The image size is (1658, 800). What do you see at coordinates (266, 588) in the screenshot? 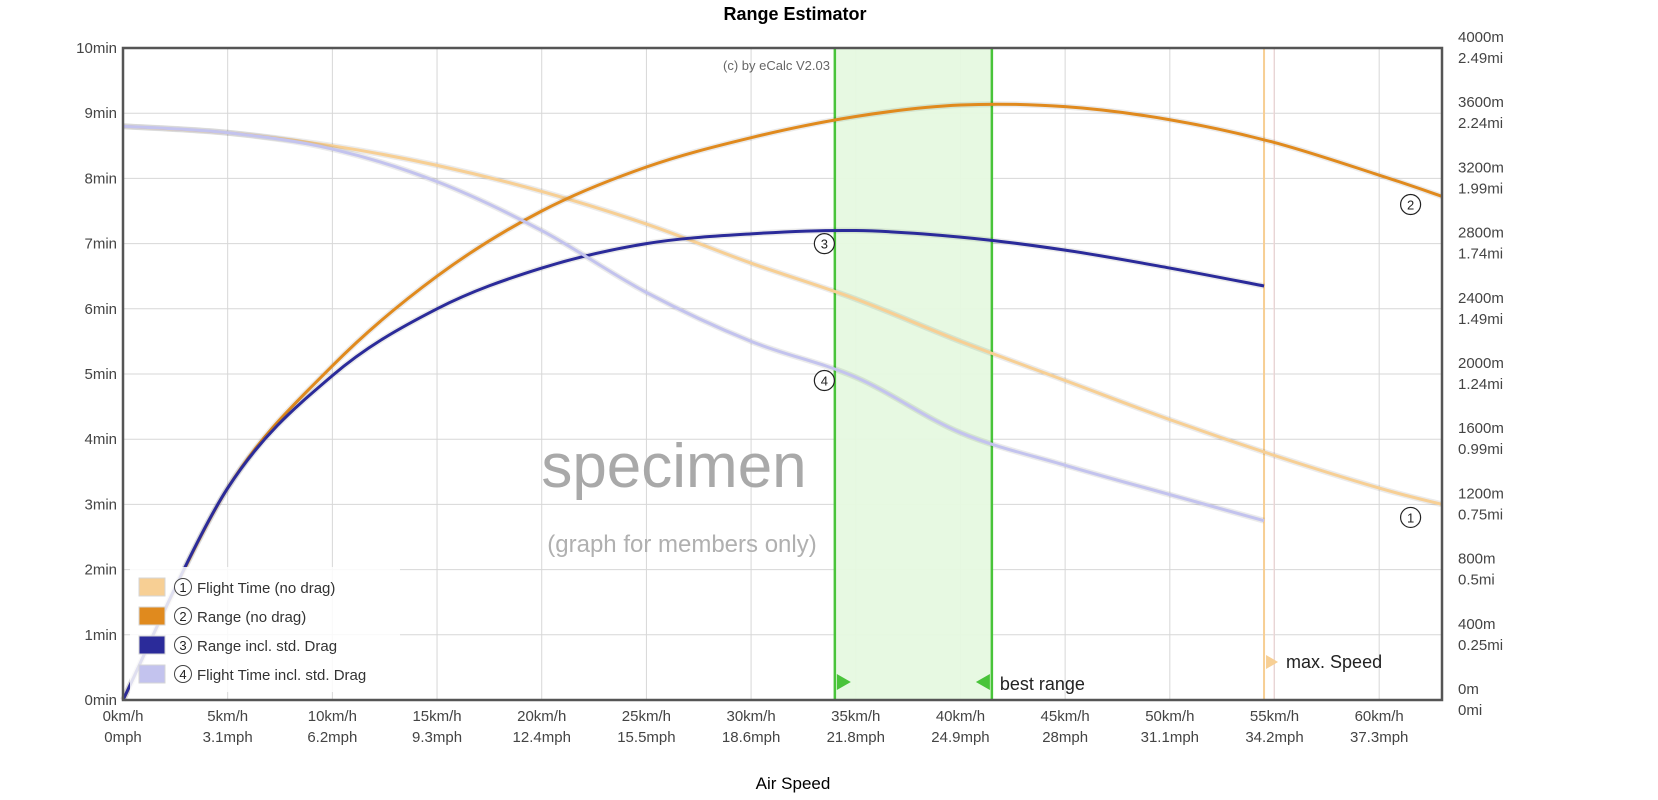
I see `legend-entry-label: Flight Time (no drag)` at bounding box center [266, 588].